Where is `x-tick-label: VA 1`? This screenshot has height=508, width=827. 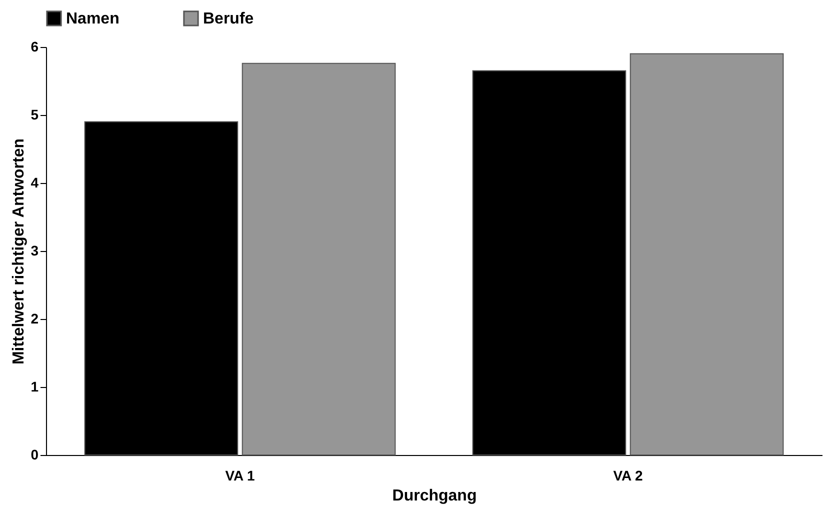 x-tick-label: VA 1 is located at coordinates (240, 476).